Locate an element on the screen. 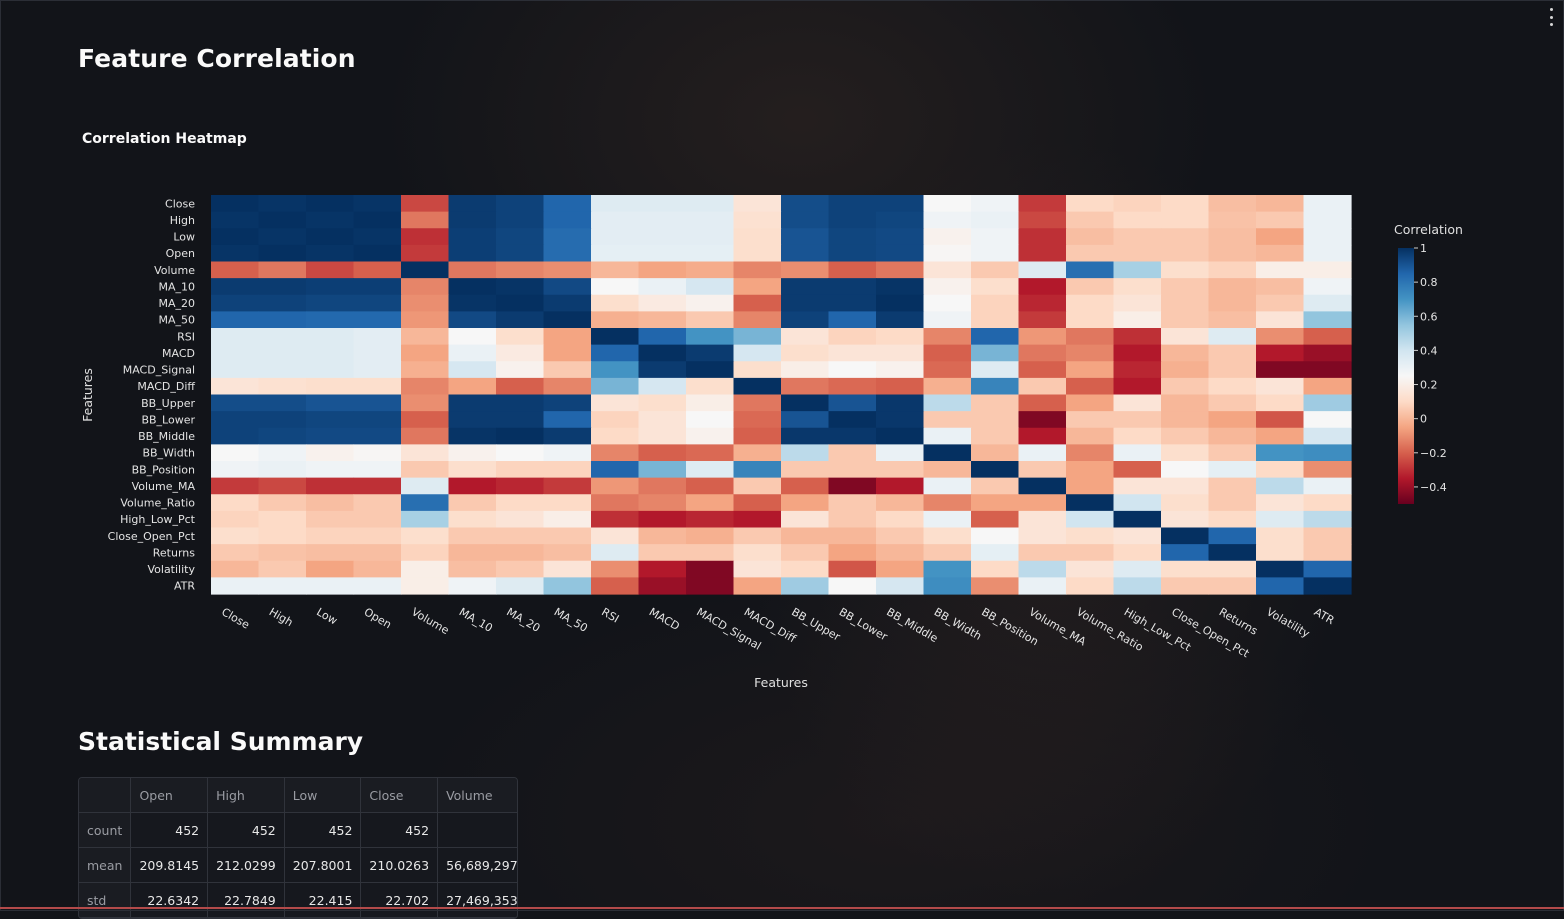 The width and height of the screenshot is (1564, 919). y-axis-title: Features is located at coordinates (87, 395).